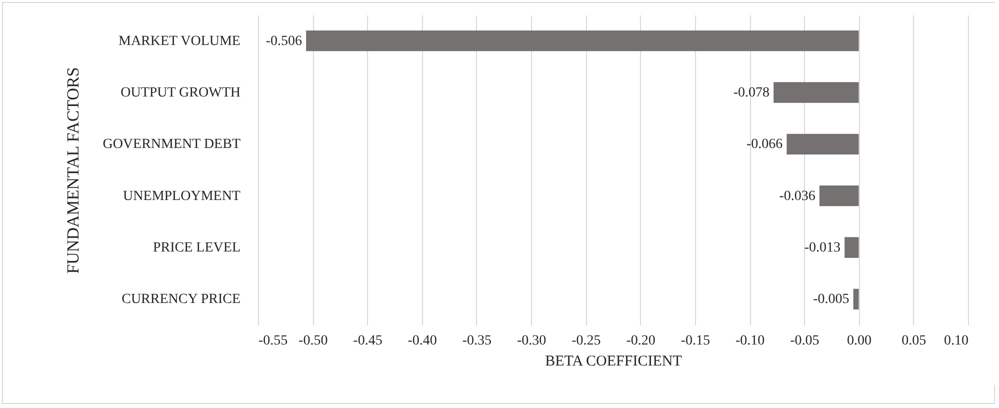 The image size is (999, 408). What do you see at coordinates (764, 144) in the screenshot?
I see `data-label: -0.066` at bounding box center [764, 144].